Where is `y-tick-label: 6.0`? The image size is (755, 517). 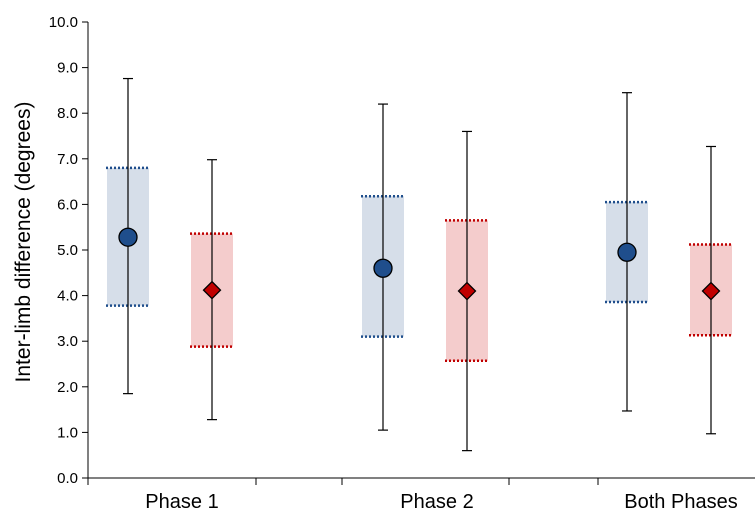 y-tick-label: 6.0 is located at coordinates (67, 204).